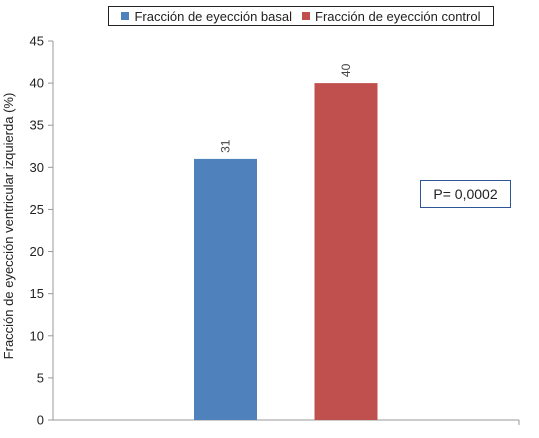 The width and height of the screenshot is (539, 438). What do you see at coordinates (398, 16) in the screenshot?
I see `legend-label-control: Fracción de eyección control` at bounding box center [398, 16].